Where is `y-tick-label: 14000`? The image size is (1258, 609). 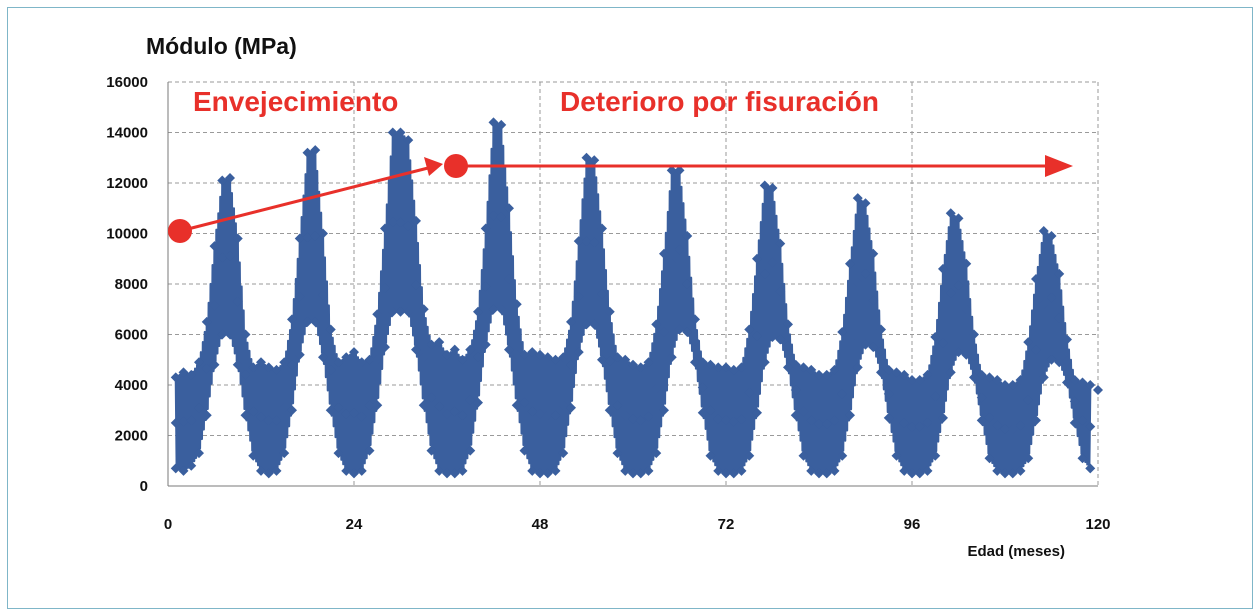 y-tick-label: 14000 is located at coordinates (127, 133).